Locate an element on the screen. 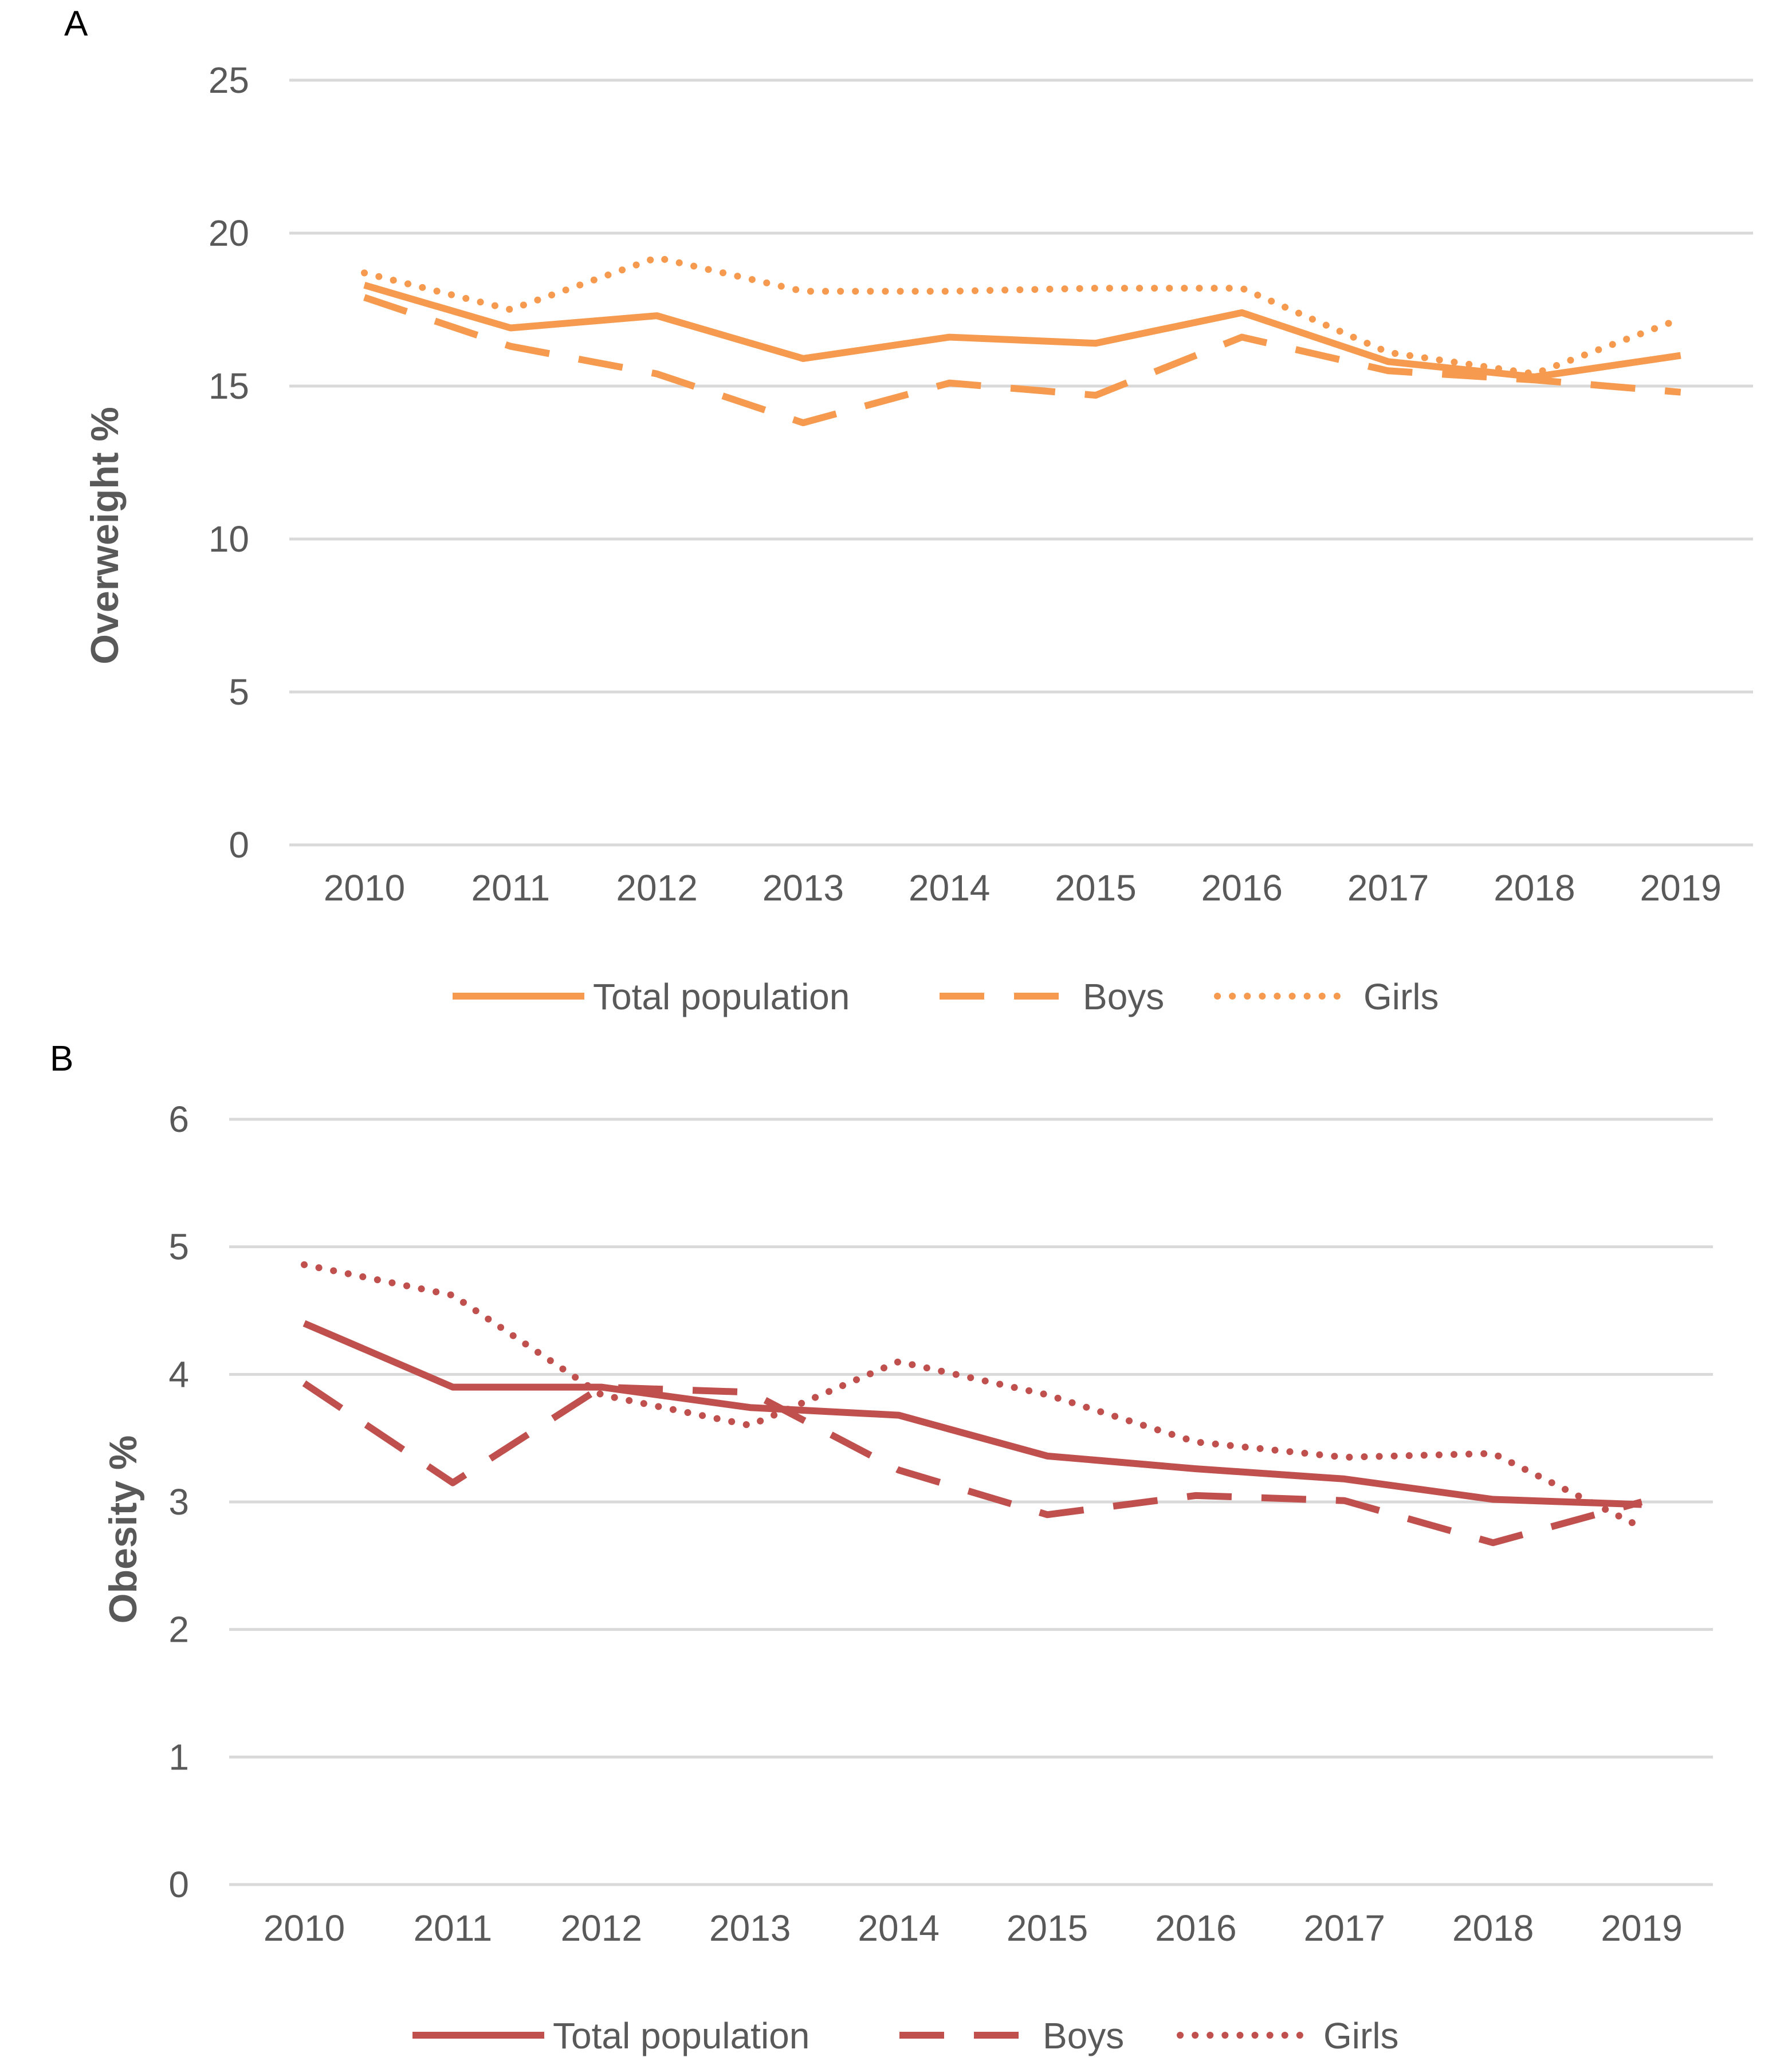 The width and height of the screenshot is (1792, 2065). y-tick-label: 2 is located at coordinates (178, 1629).